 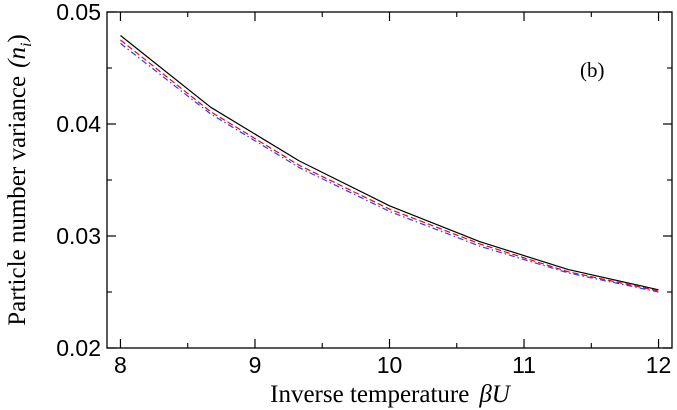 What do you see at coordinates (659, 365) in the screenshot?
I see `x-tick-label: 12` at bounding box center [659, 365].